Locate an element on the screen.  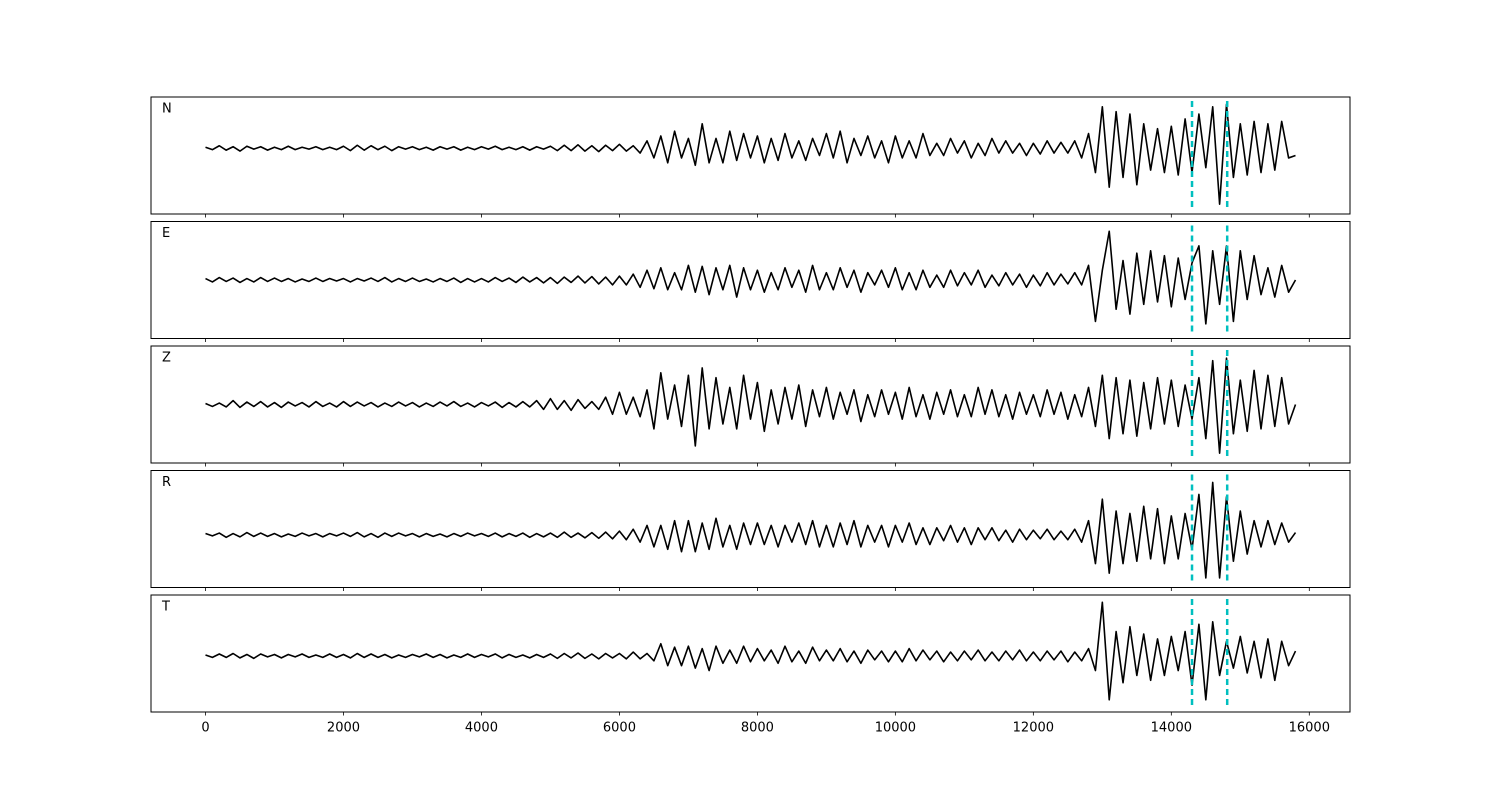
panel-label: Z is located at coordinates (166, 358).